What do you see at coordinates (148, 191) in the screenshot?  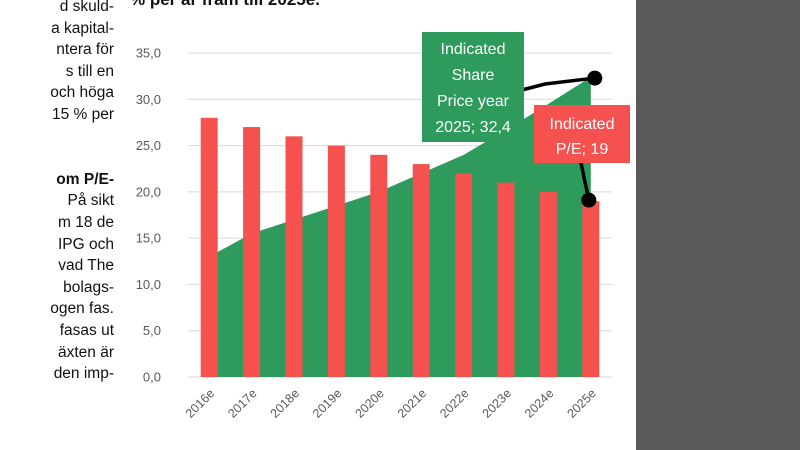 I see `y-tick-label: 20,0` at bounding box center [148, 191].